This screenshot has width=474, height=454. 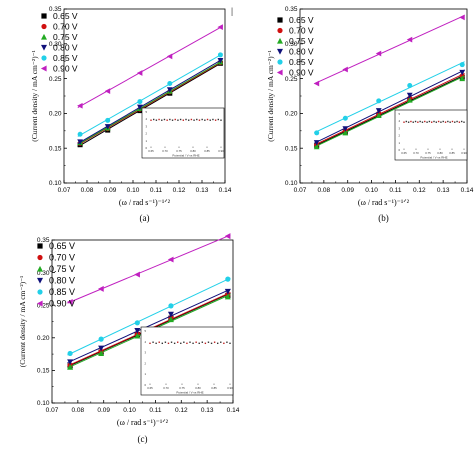 I want to click on series-0-85V, so click(x=389, y=98).